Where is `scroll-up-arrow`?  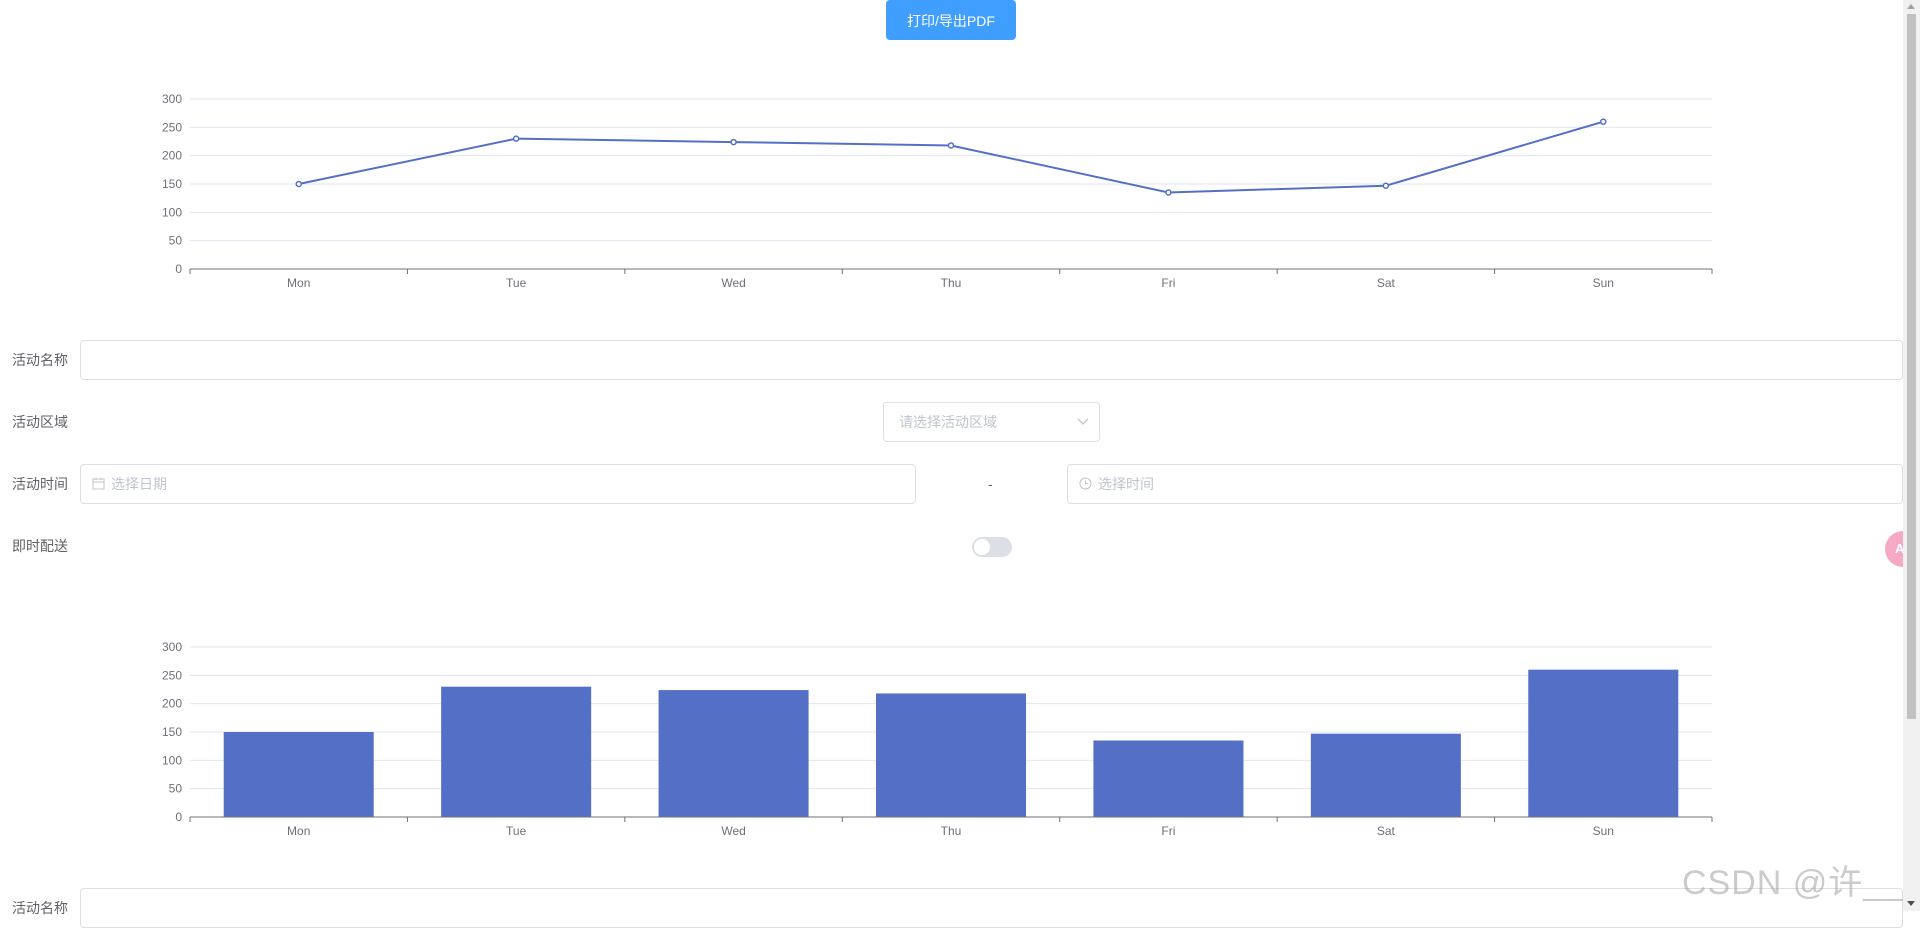
scroll-up-arrow is located at coordinates (1911, 6).